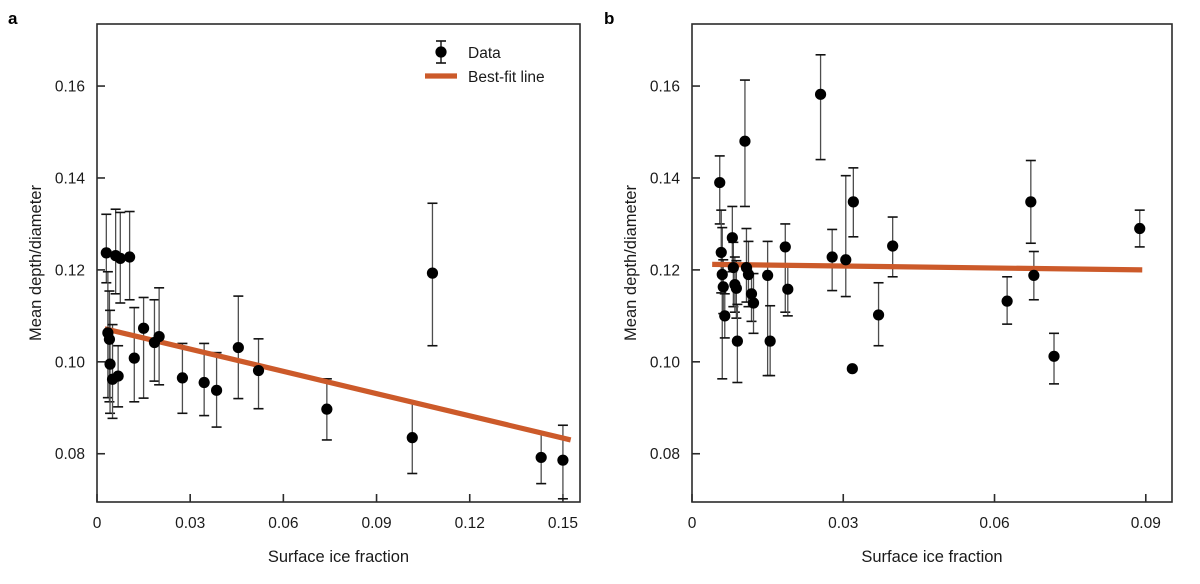 Image resolution: width=1200 pixels, height=584 pixels. I want to click on legend-label-best-fit-line: Best-fit line, so click(506, 77).